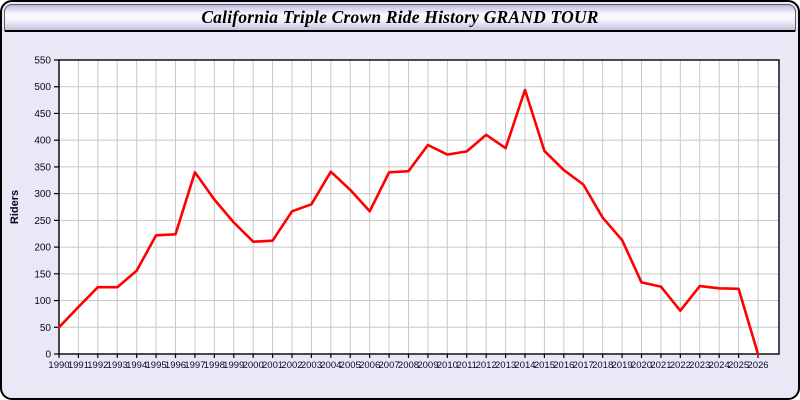 This screenshot has width=800, height=400. I want to click on x-tick-label: 2014, so click(524, 365).